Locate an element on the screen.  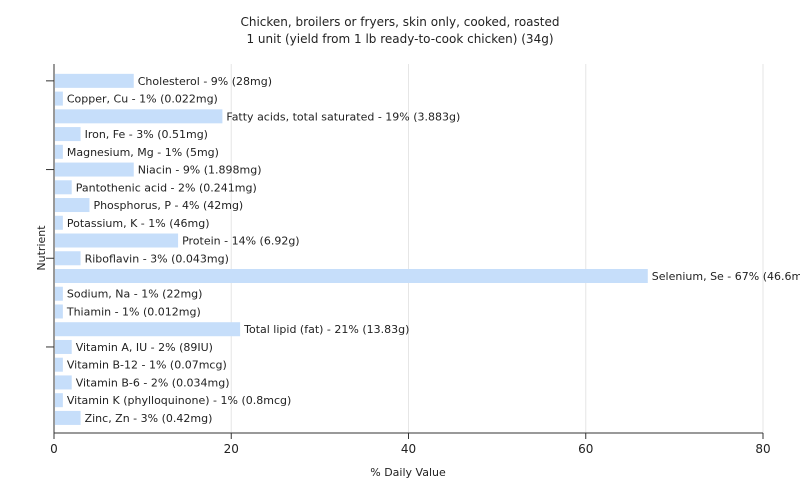
x-tick-label: 40 is located at coordinates (408, 449).